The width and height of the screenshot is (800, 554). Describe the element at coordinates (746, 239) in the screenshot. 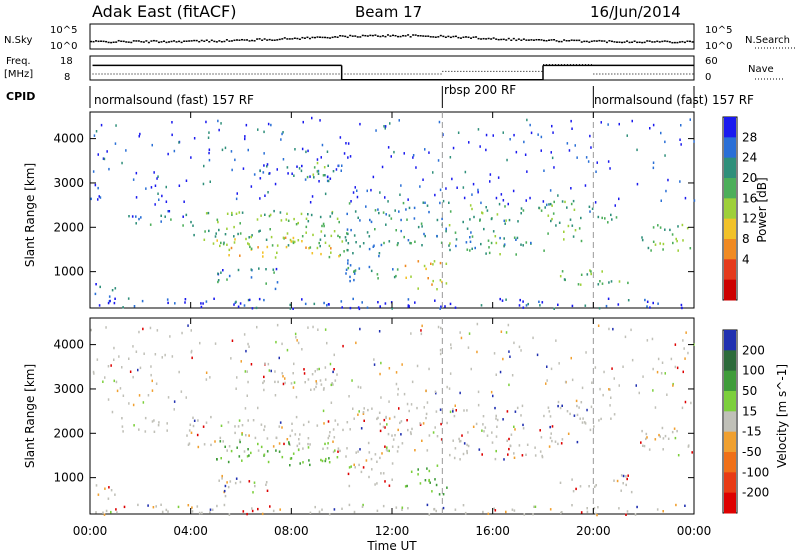

I see `colorbar-tick: 8` at that location.